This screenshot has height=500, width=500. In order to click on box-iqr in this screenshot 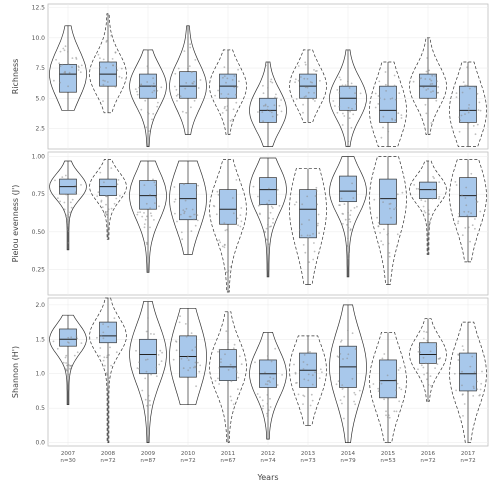, I will do `click(388, 201)`.